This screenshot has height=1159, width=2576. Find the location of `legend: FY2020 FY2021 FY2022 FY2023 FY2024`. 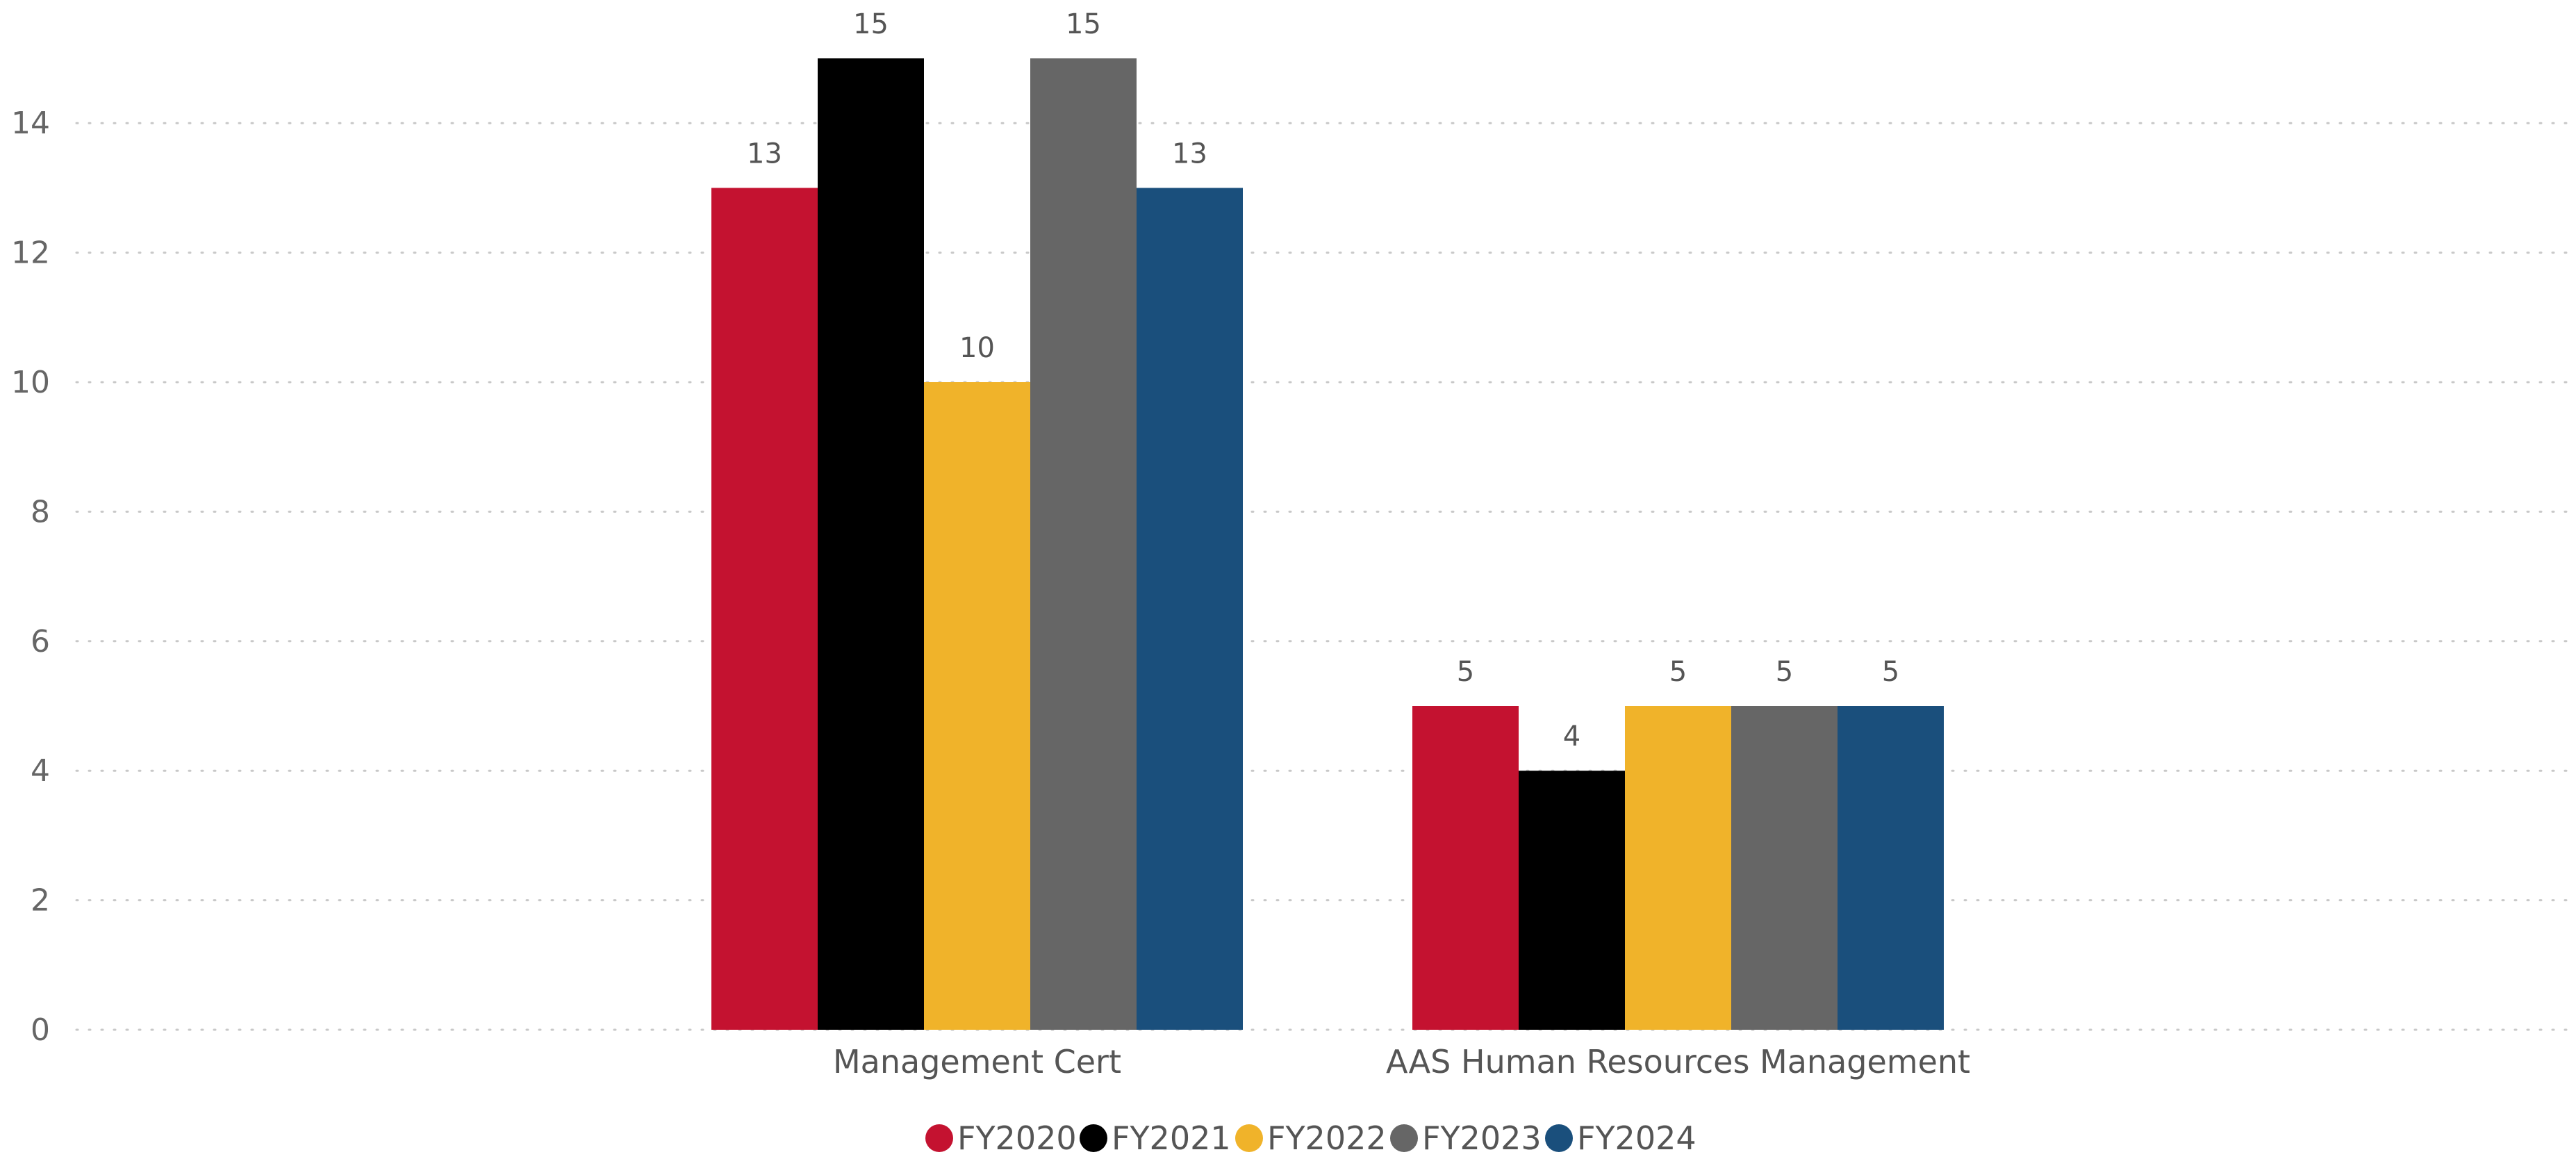

legend: FY2020 FY2021 FY2022 FY2023 FY2024 is located at coordinates (1311, 1138).